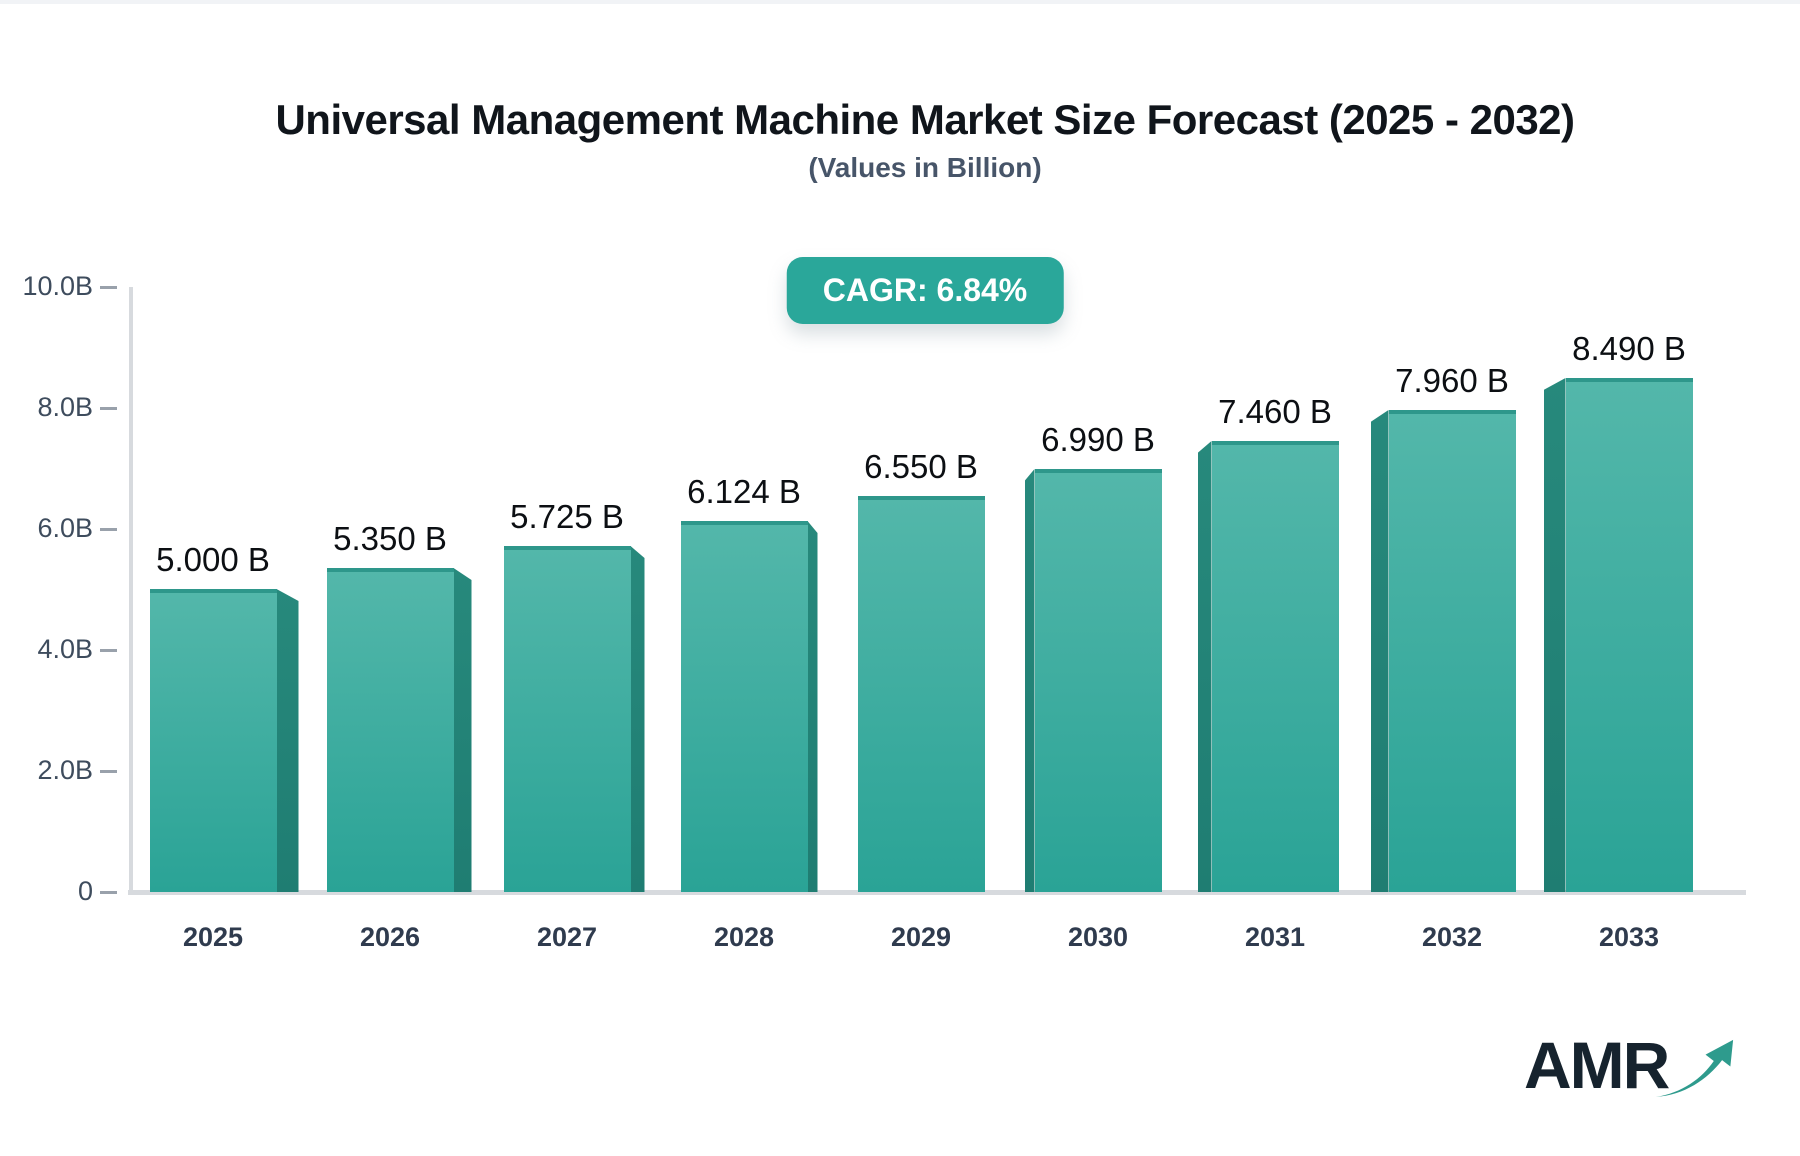 This screenshot has height=1156, width=1800. I want to click on bar-2029, so click(921, 694).